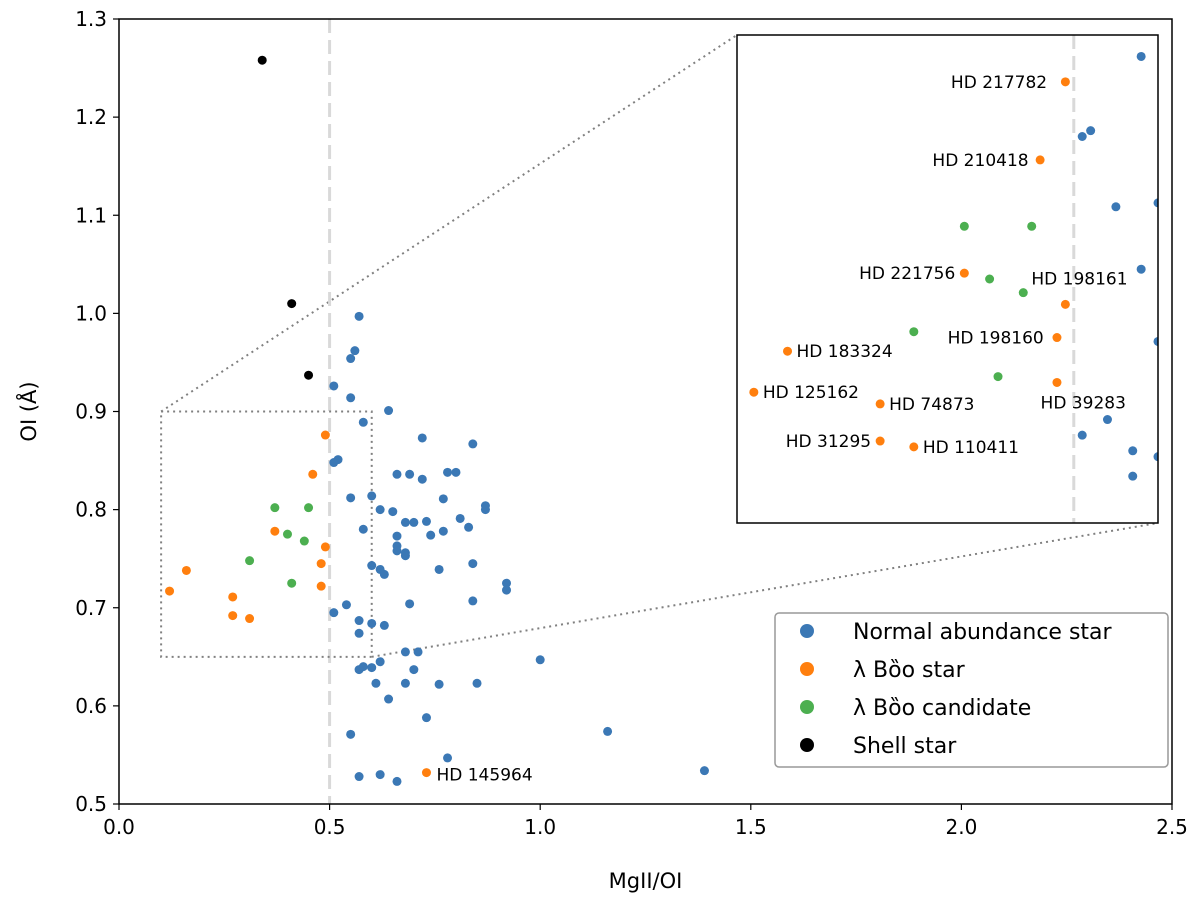 This screenshot has height=903, width=1200. Describe the element at coordinates (266, 534) in the screenshot. I see `zoom-region-box` at that location.